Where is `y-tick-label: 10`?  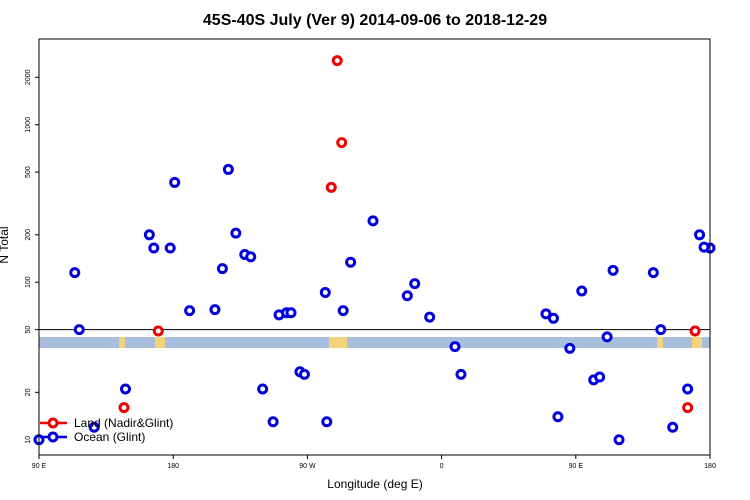 y-tick-label: 10 is located at coordinates (28, 440).